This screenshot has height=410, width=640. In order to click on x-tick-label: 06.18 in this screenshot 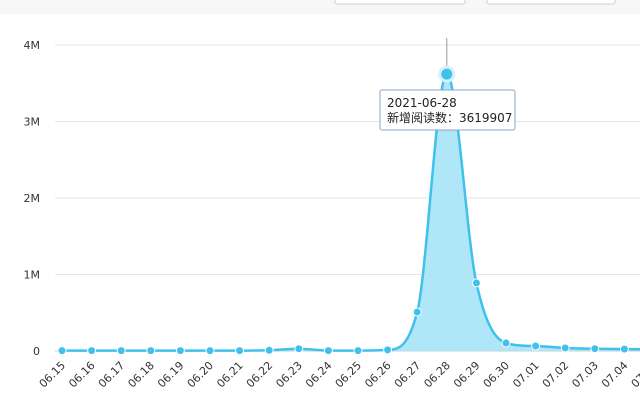, I will do `click(140, 374)`.